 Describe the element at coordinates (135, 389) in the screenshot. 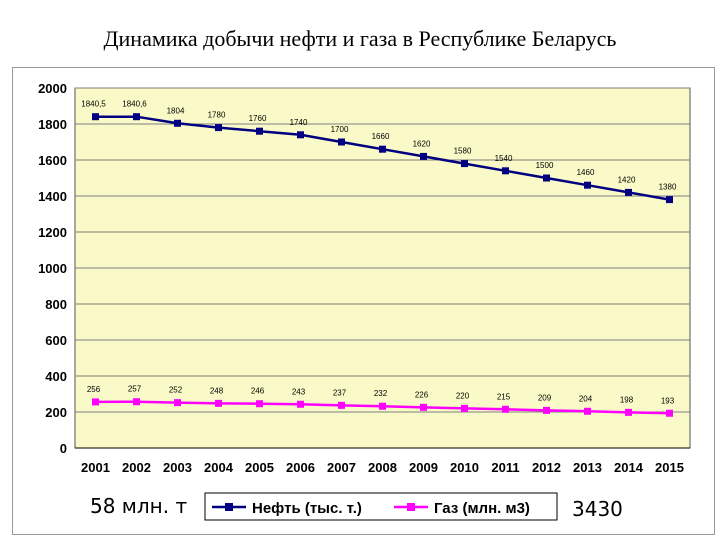

I see `data-label: 257` at that location.